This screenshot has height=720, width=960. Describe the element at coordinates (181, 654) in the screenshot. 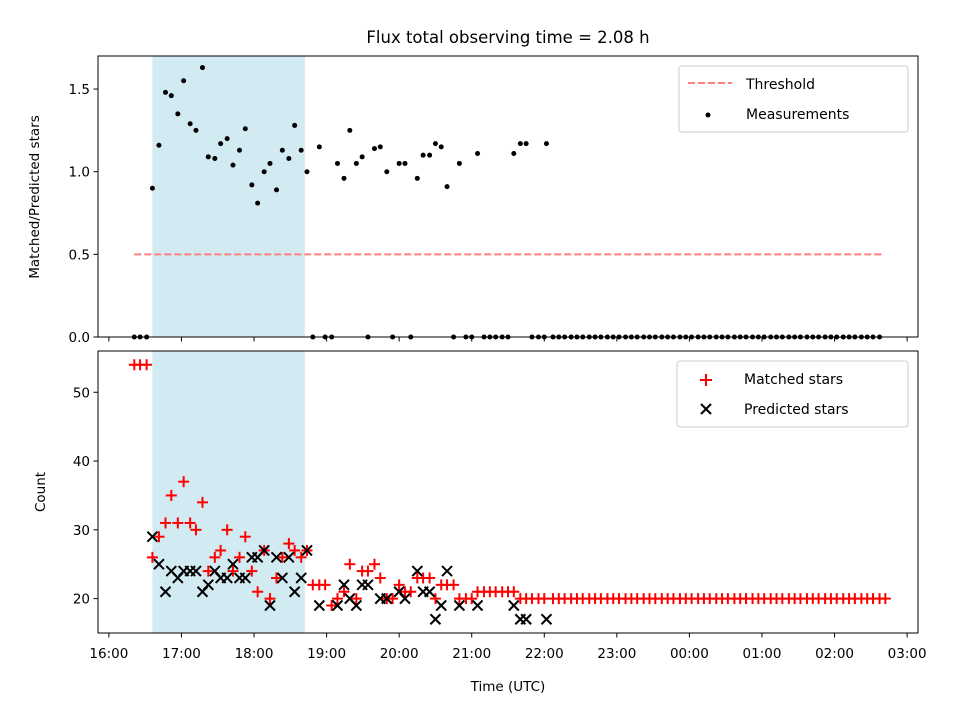

I see `x-tick-label: 17:00` at that location.